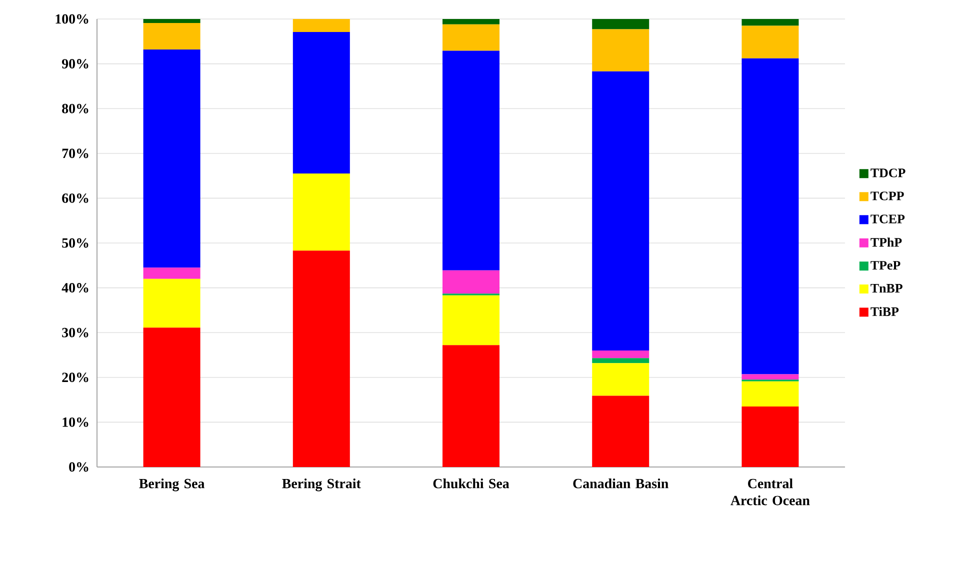 This screenshot has width=960, height=578. I want to click on y-tick-label: 30%, so click(75, 333).